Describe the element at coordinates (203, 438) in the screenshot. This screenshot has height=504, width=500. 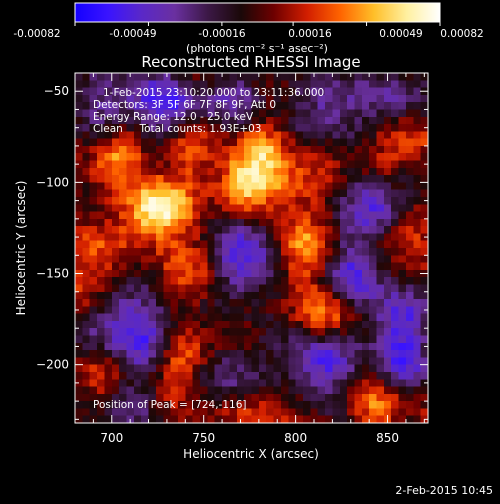
I see `x-tick-label: 750` at that location.